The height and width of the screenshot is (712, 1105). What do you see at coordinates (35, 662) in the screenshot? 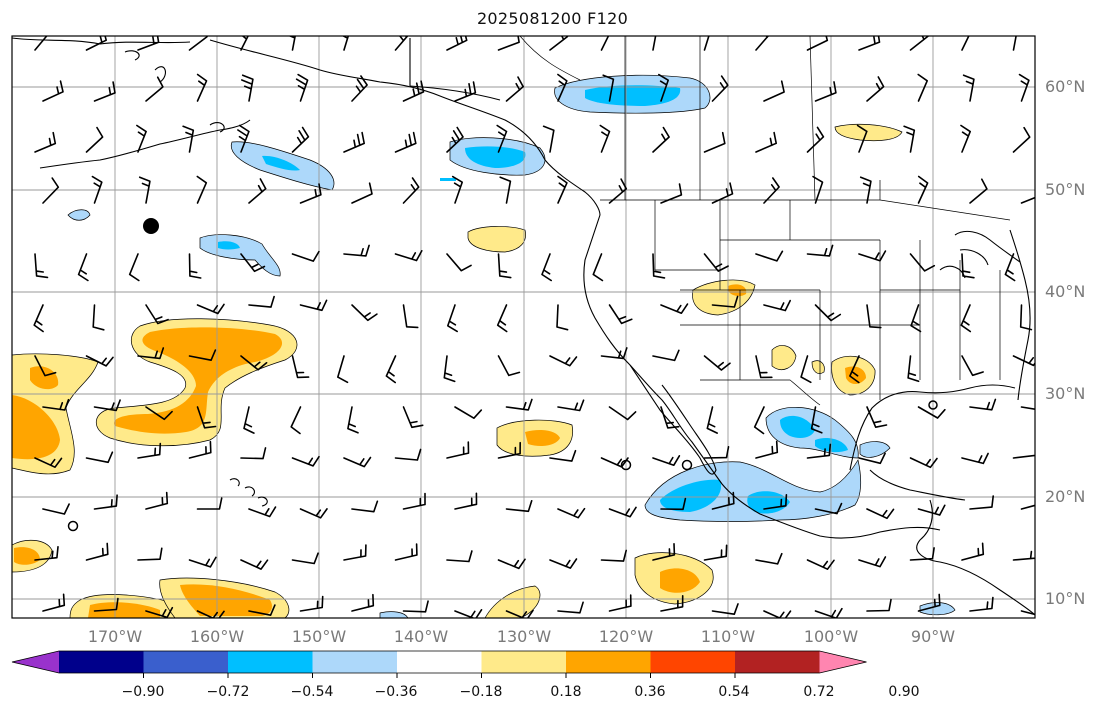
I see `colorbar-extend-min` at bounding box center [35, 662].